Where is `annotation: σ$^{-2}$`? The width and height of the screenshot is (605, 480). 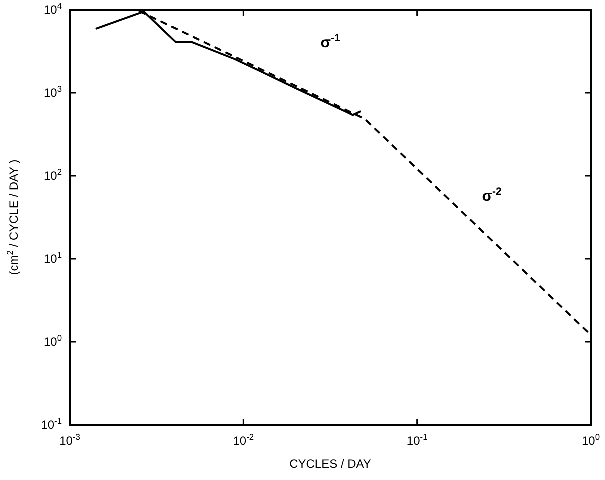 annotation: σ$^{-2}$ is located at coordinates (492, 195).